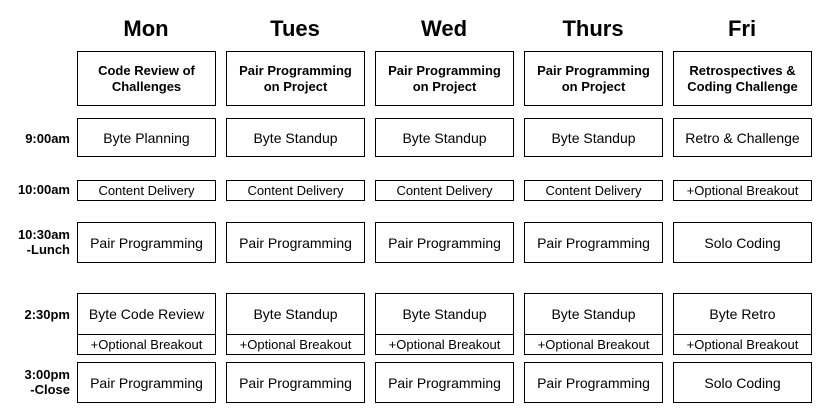 This screenshot has height=413, width=822. What do you see at coordinates (742, 344) in the screenshot?
I see `cell-fri-230-breakout: +Optional Breakout` at bounding box center [742, 344].